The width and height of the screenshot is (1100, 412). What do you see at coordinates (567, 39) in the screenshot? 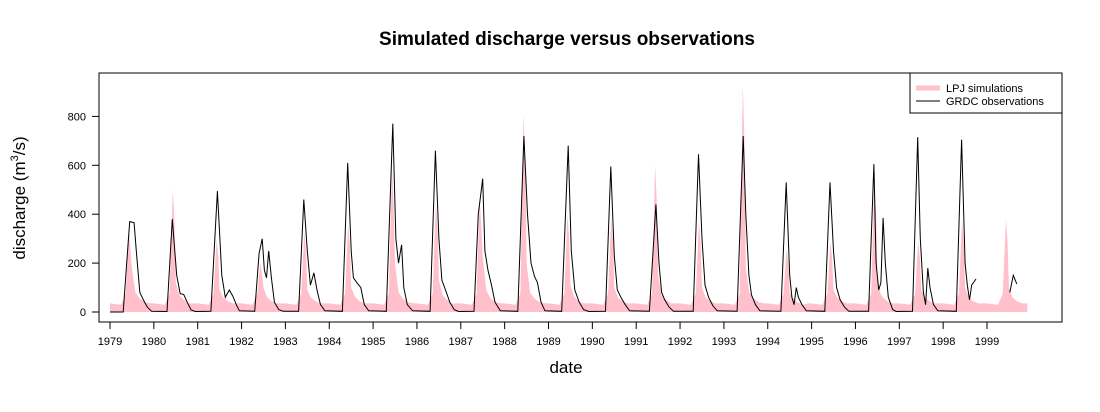
I see `chart-title: Simulated discharge versus observations` at bounding box center [567, 39].